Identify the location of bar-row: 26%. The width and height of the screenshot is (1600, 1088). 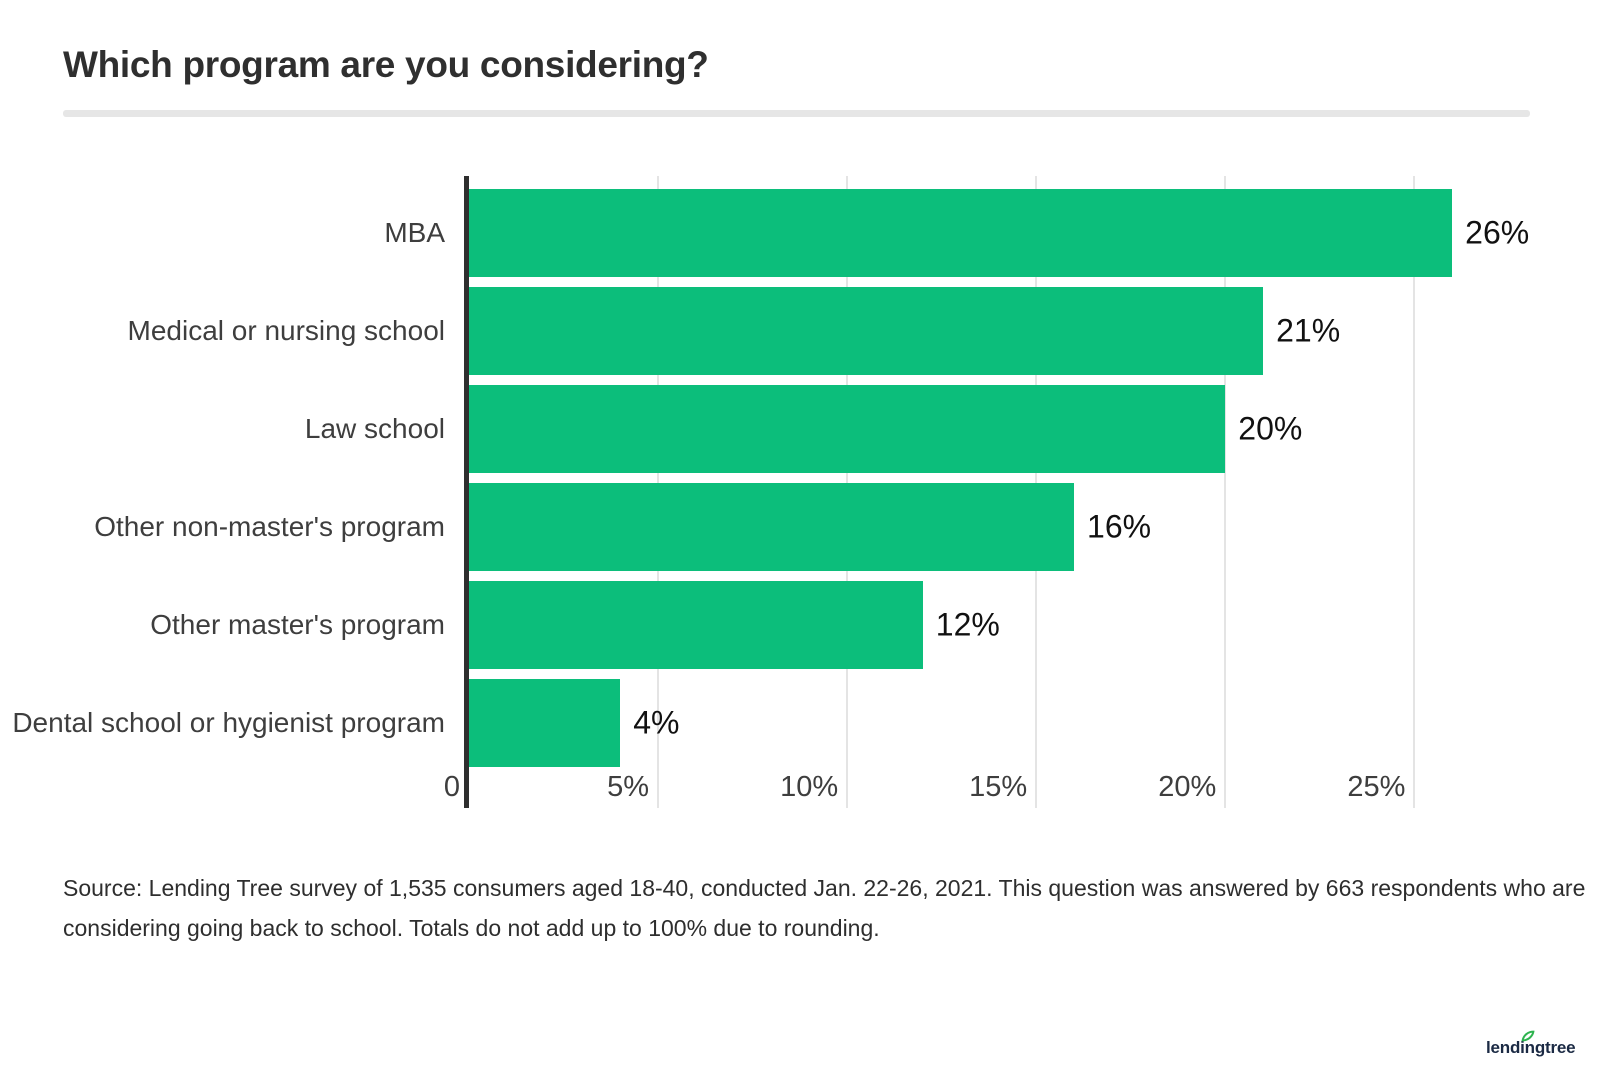
(999, 233).